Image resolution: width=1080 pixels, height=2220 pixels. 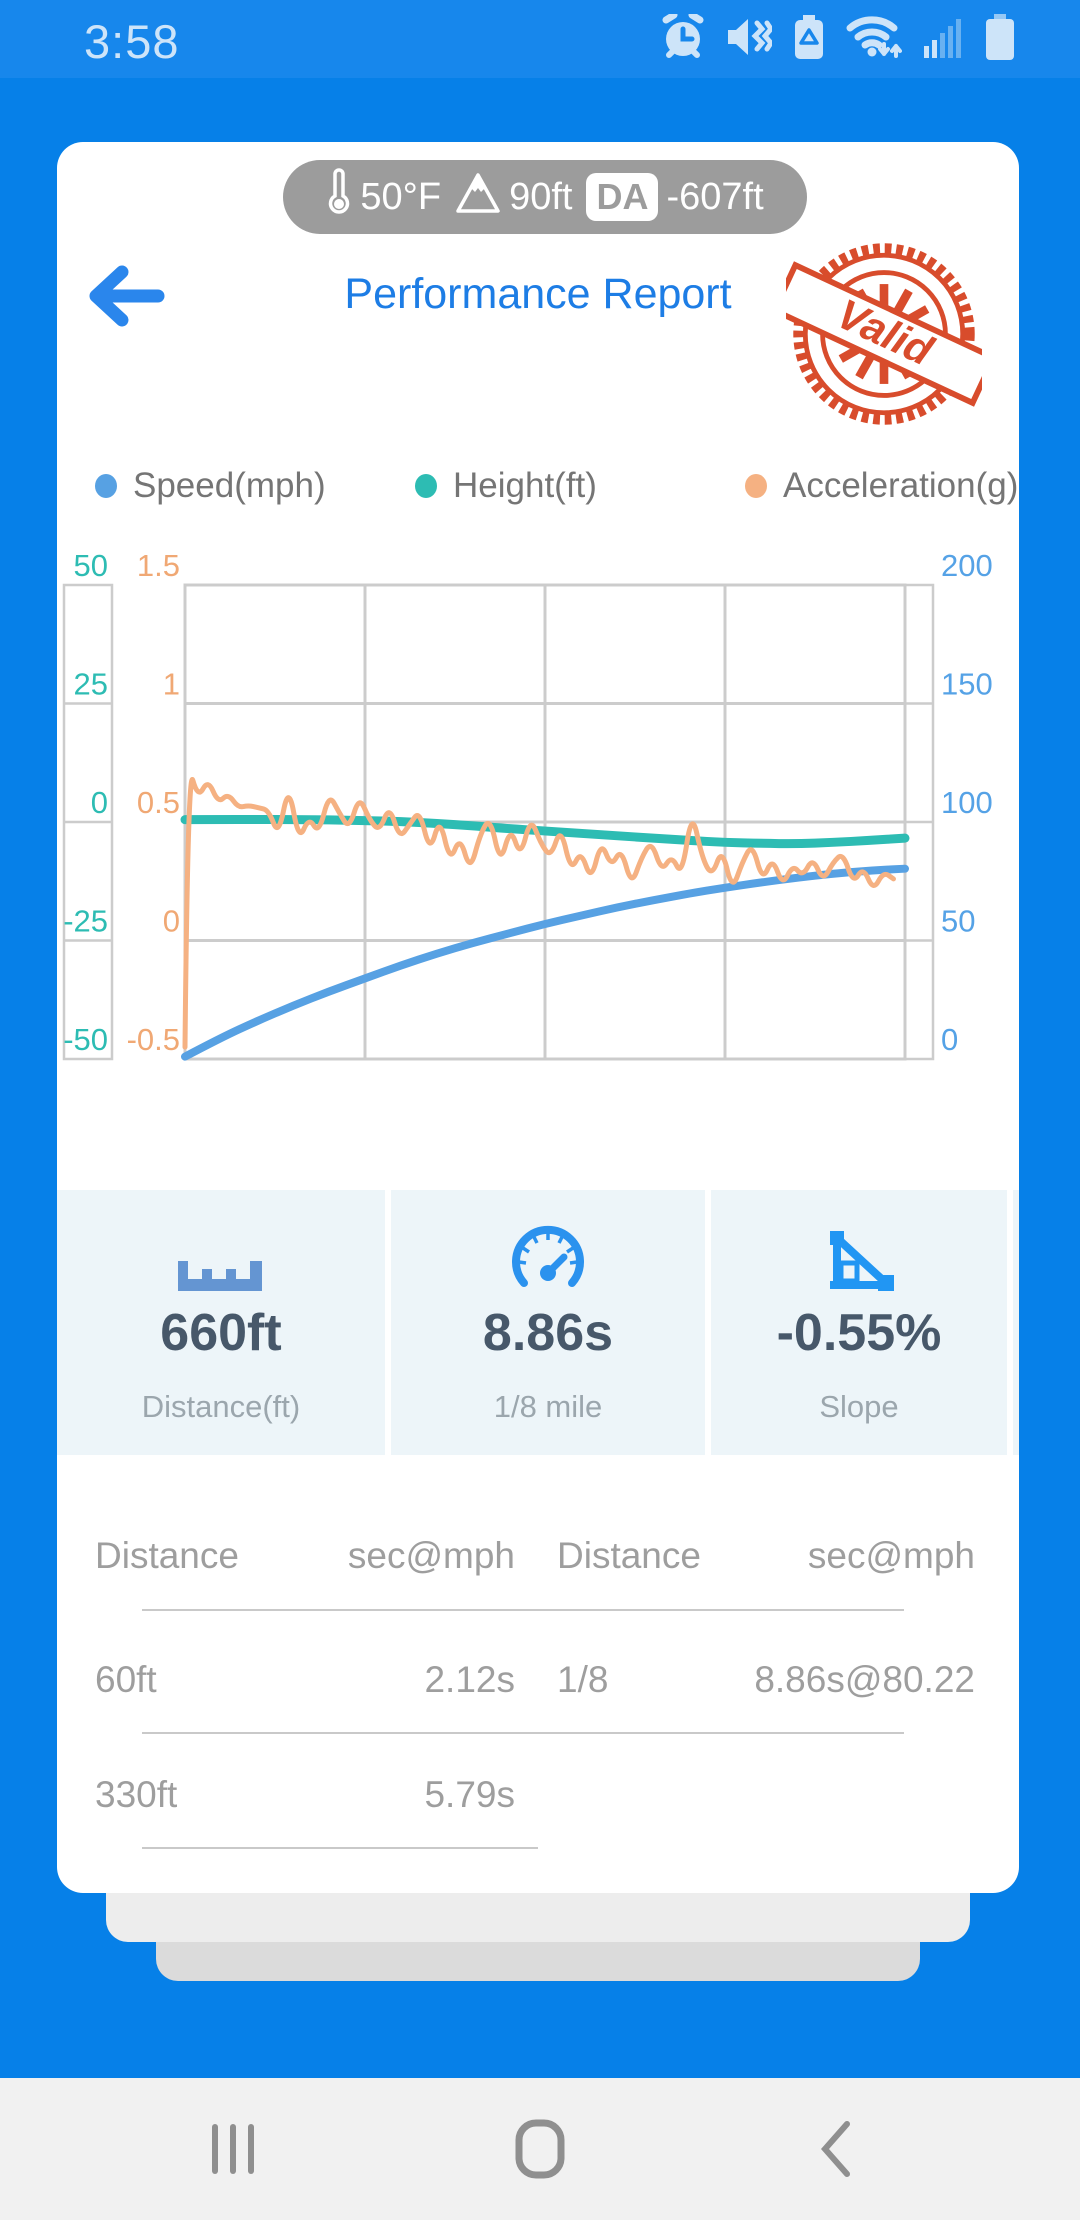 I want to click on legend-item-speed: Speed(mph), so click(x=210, y=486).